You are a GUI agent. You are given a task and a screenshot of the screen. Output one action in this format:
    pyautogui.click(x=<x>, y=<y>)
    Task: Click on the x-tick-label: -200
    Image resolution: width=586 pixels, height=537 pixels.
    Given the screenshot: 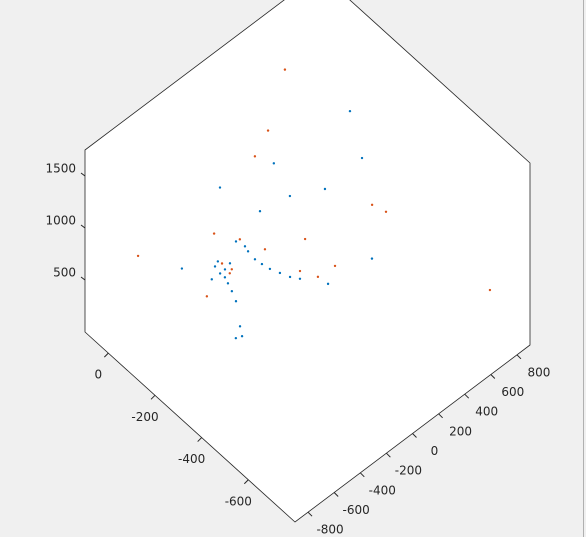 What is the action you would take?
    pyautogui.click(x=408, y=471)
    